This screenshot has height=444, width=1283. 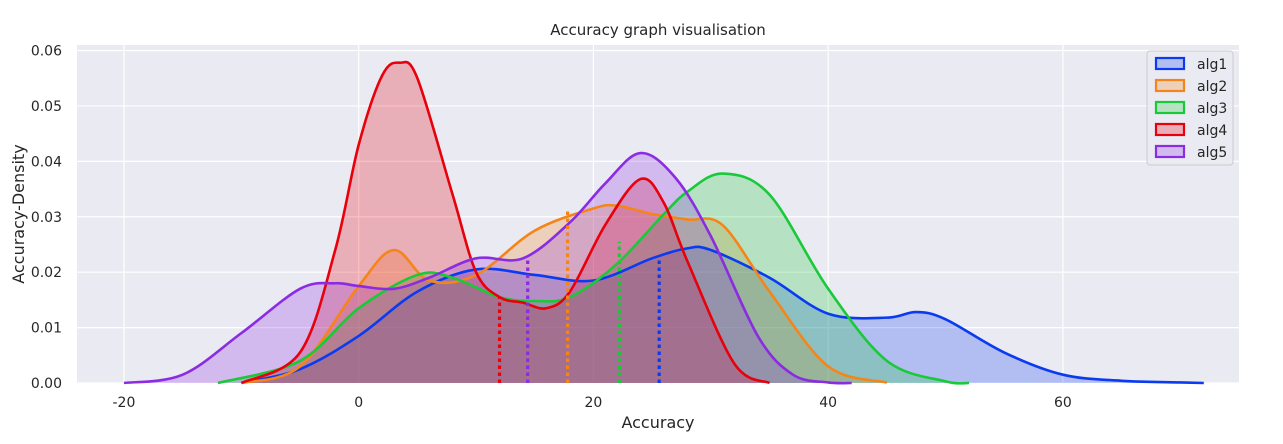 What do you see at coordinates (1212, 87) in the screenshot?
I see `legend-label-alg2: alg2` at bounding box center [1212, 87].